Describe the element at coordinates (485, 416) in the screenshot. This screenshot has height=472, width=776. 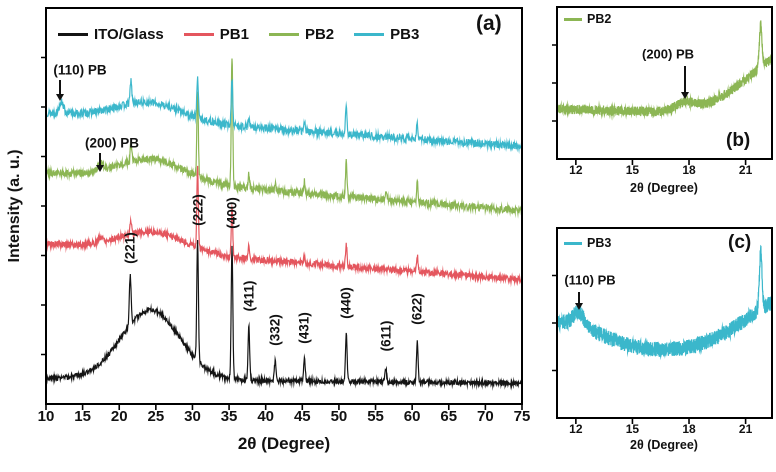
I see `x-tick-label: 70` at that location.